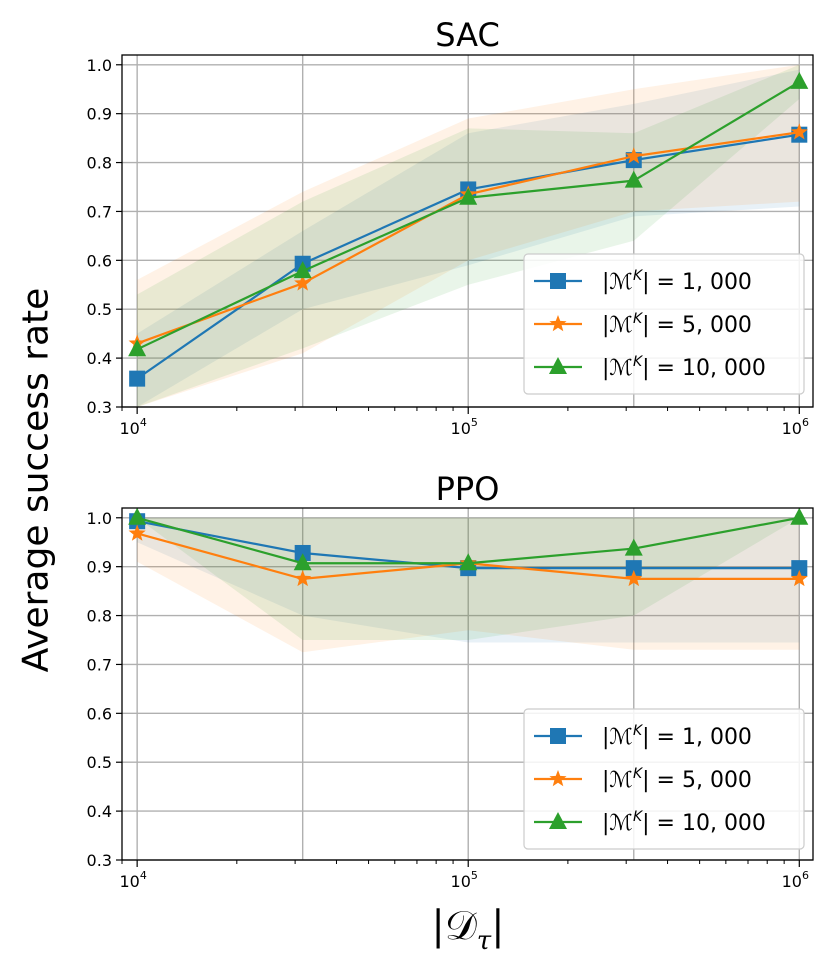 Image resolution: width=831 pixels, height=959 pixels. I want to click on ppo-y-tick-label: 0.9, so click(99, 567).